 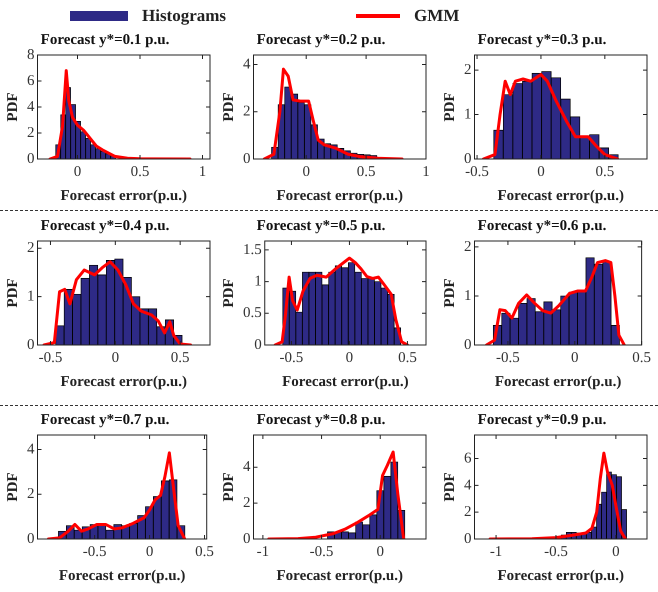 What do you see at coordinates (252, 313) in the screenshot?
I see `y-tick-label: 0.5` at bounding box center [252, 313].